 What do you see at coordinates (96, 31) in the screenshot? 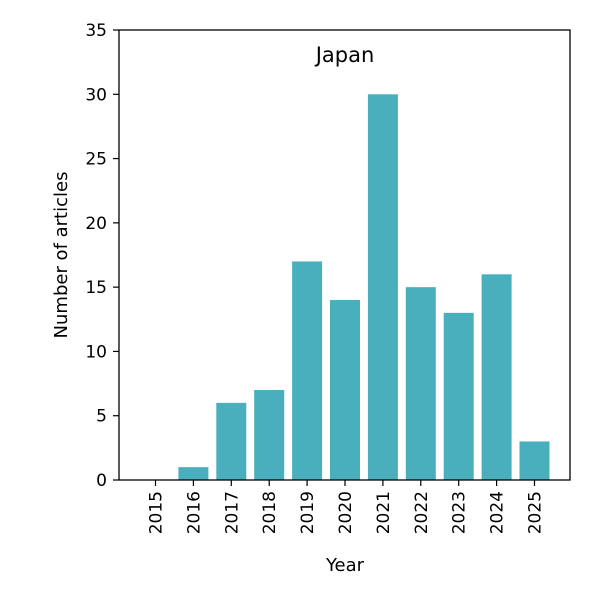
I see `y-tick-label: 35` at bounding box center [96, 31].